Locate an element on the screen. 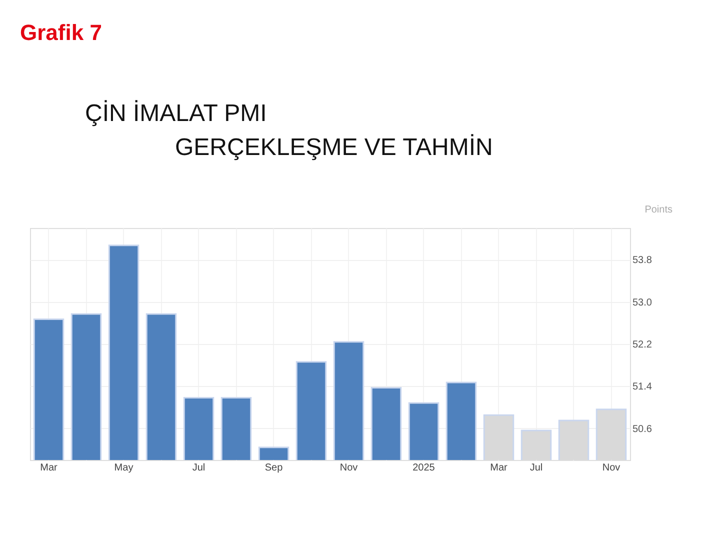 The image size is (711, 540). x-tick-label: Sep is located at coordinates (274, 468).